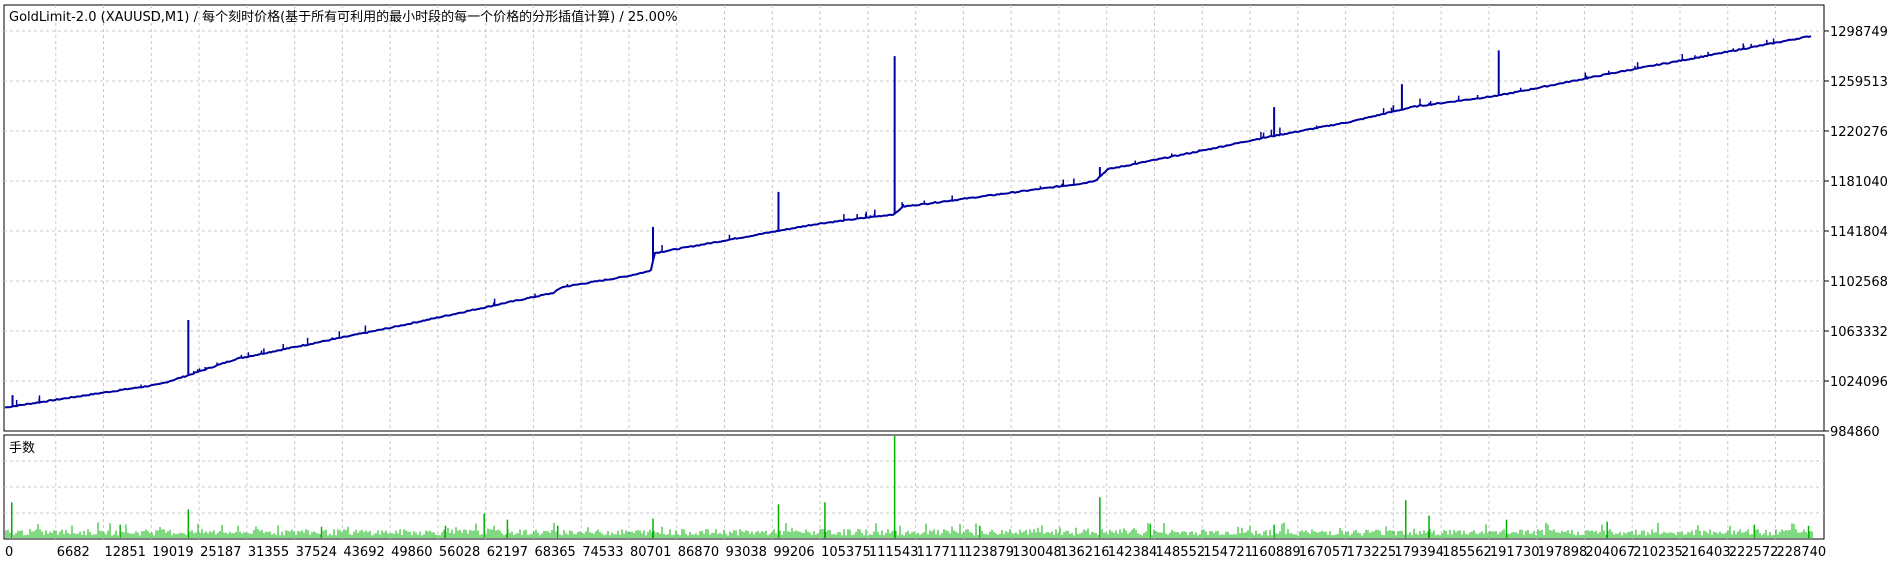  Describe the element at coordinates (1467, 552) in the screenshot. I see `x-tick-label: 185562` at that location.